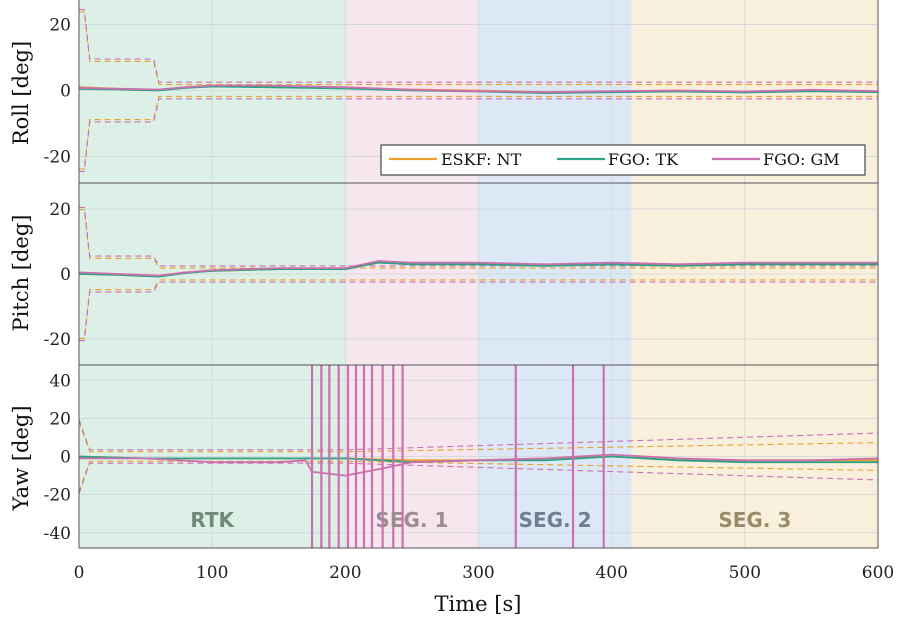  I want to click on x-tick-label: 200, so click(345, 573).